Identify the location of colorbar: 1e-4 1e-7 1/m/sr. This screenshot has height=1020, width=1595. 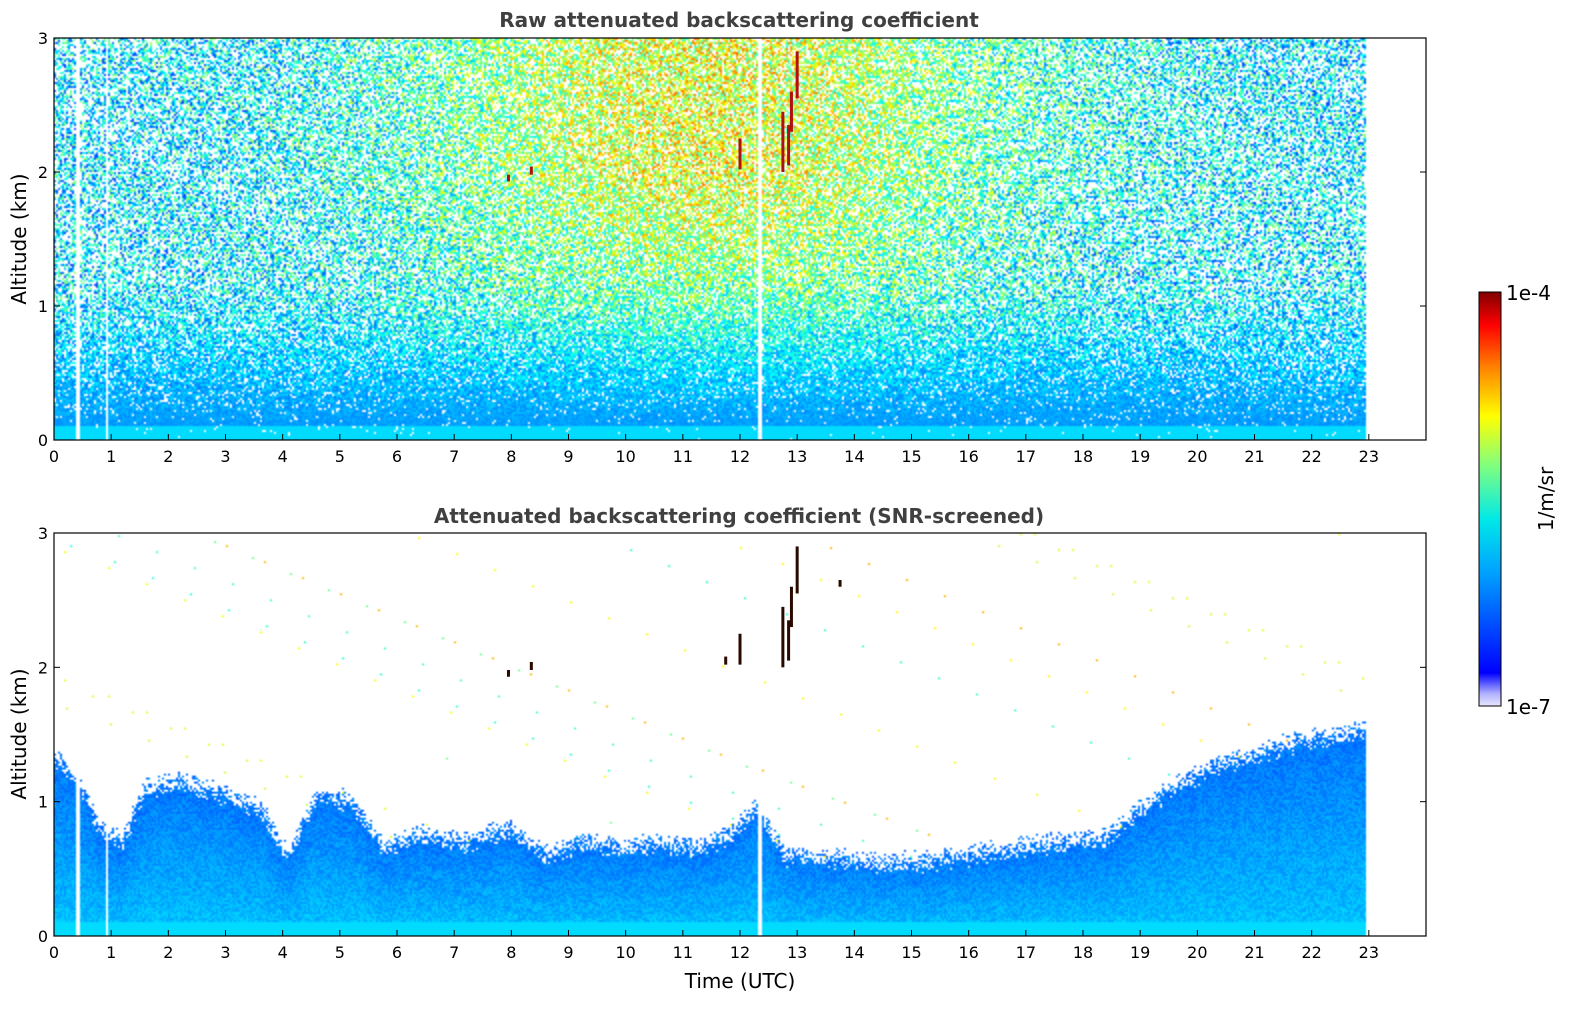
(1518, 500).